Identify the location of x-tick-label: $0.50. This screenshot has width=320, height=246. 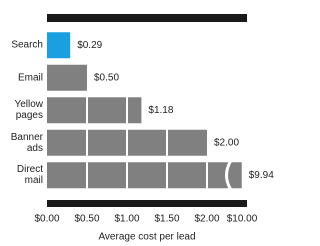
(86, 219).